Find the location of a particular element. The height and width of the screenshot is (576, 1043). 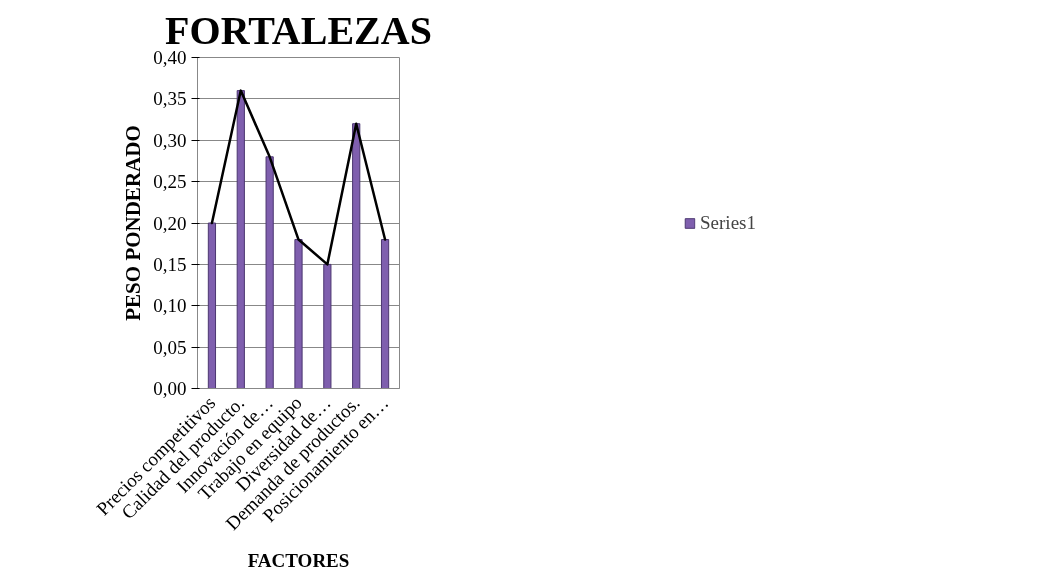

y-tick-label: 0,30 is located at coordinates (170, 140).